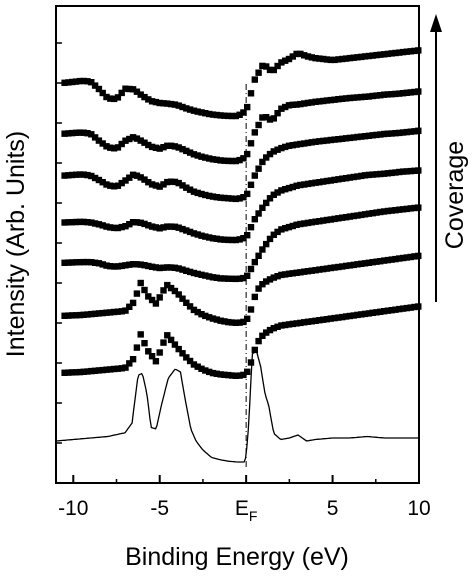  Describe the element at coordinates (333, 508) in the screenshot. I see `x-tick-label: 5` at that location.